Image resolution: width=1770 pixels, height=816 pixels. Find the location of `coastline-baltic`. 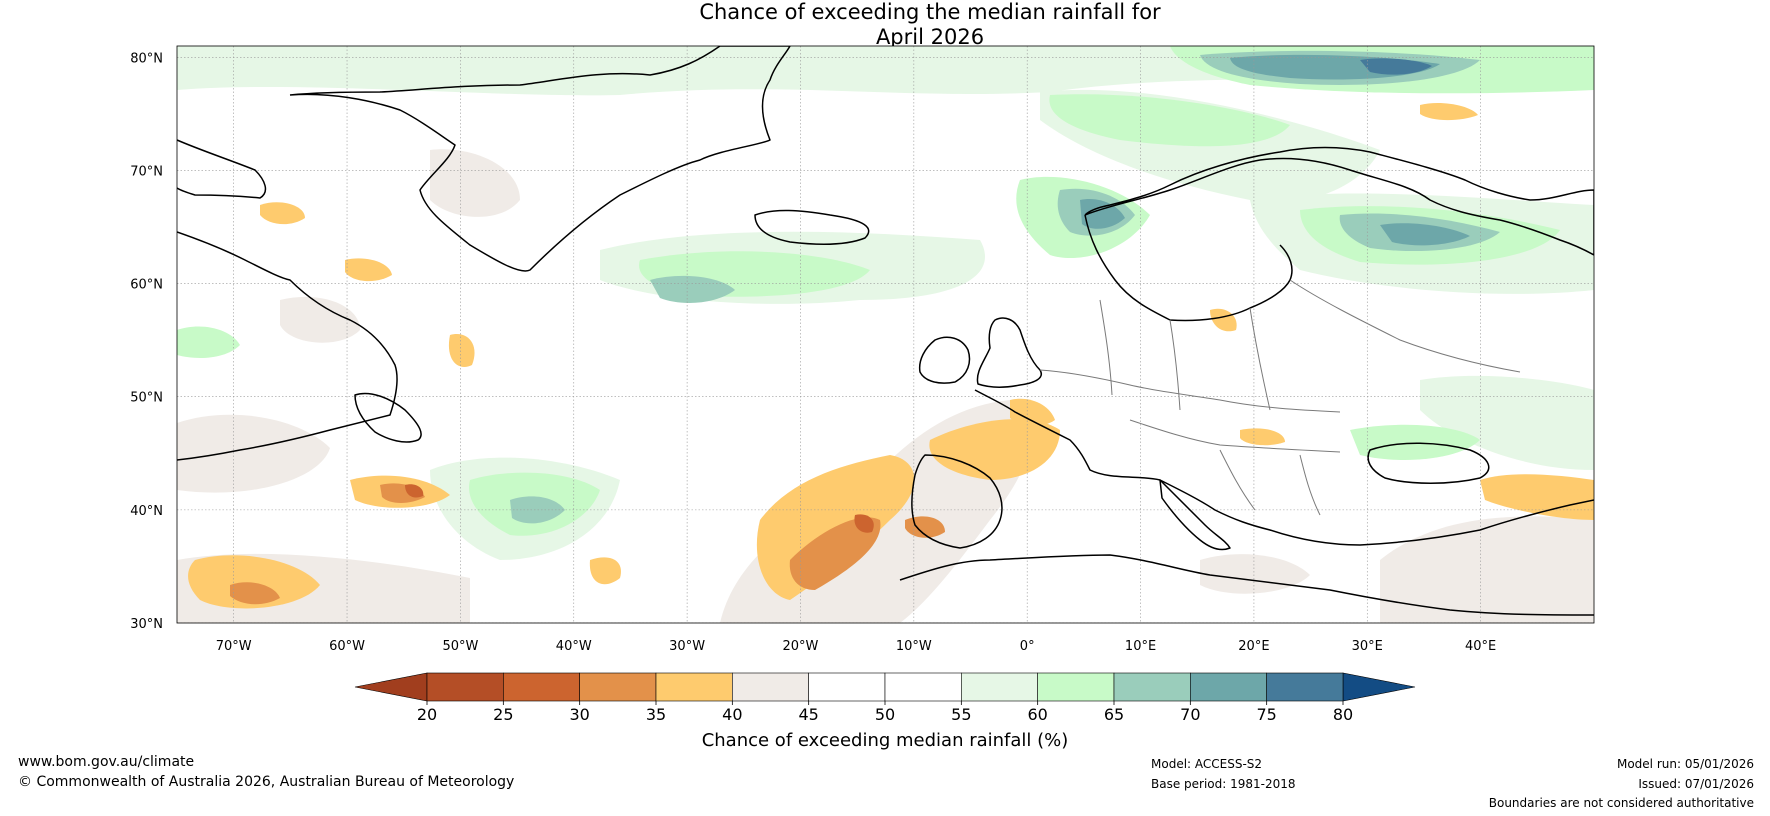

coastline-baltic is located at coordinates (1188, 268).